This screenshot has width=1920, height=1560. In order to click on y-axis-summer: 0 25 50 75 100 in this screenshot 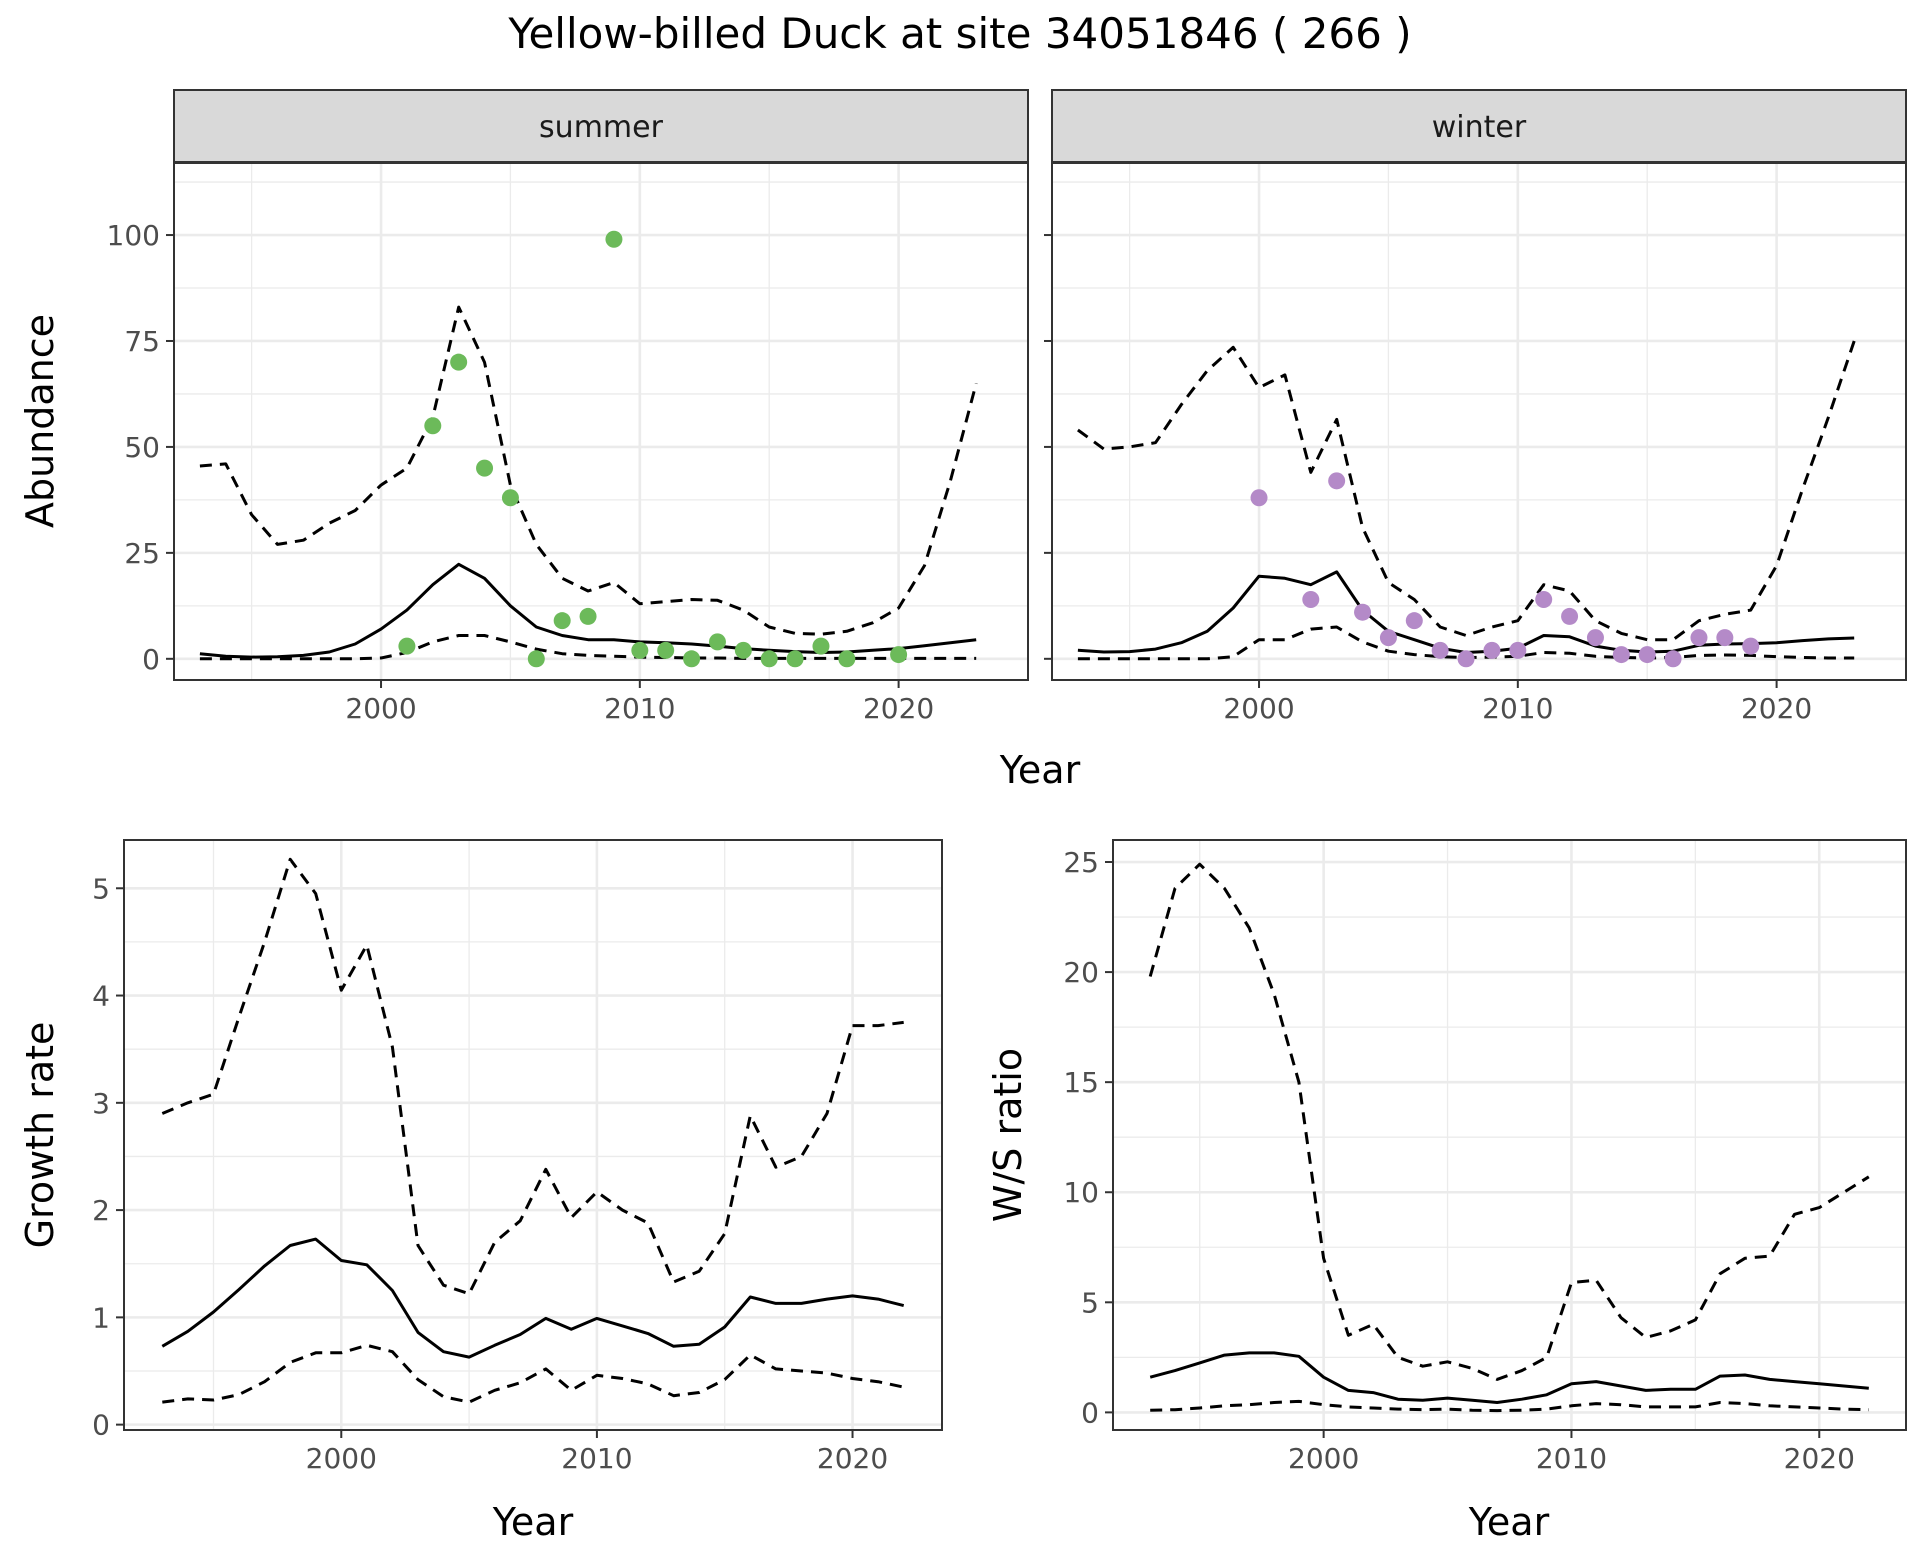, I will do `click(140, 447)`.